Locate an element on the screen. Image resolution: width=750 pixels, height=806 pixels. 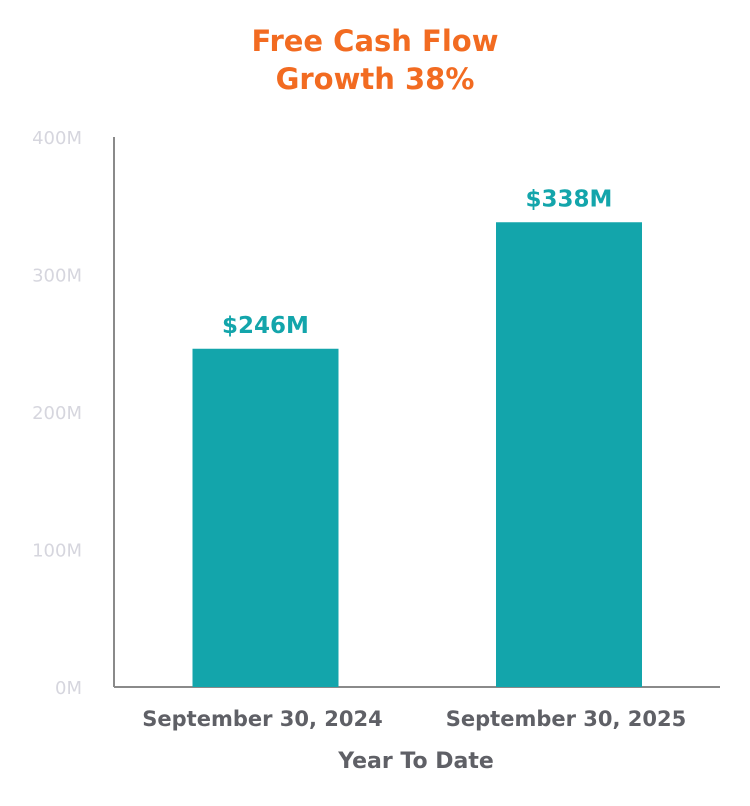
chart-title-line-2: Growth 38% is located at coordinates (375, 79).